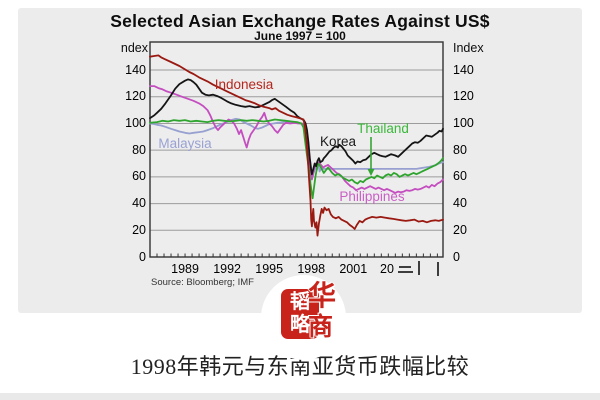 The height and width of the screenshot is (400, 600). Describe the element at coordinates (463, 122) in the screenshot. I see `y-tick-right-100: 100` at that location.